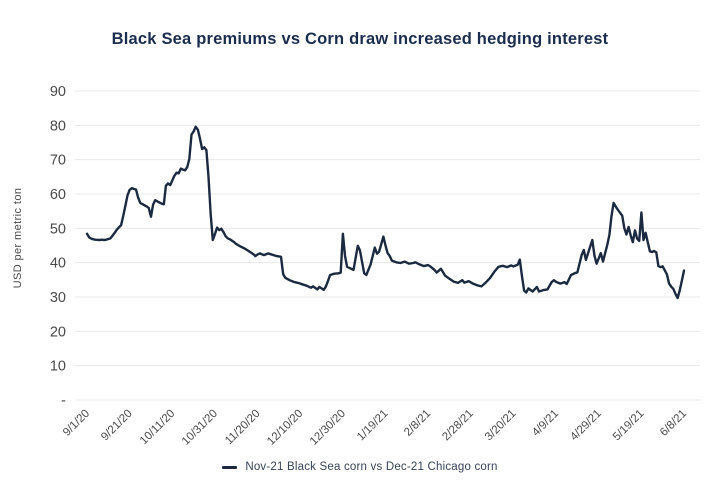 The image size is (720, 500). I want to click on x-tick-label: 6/8/21, so click(673, 423).